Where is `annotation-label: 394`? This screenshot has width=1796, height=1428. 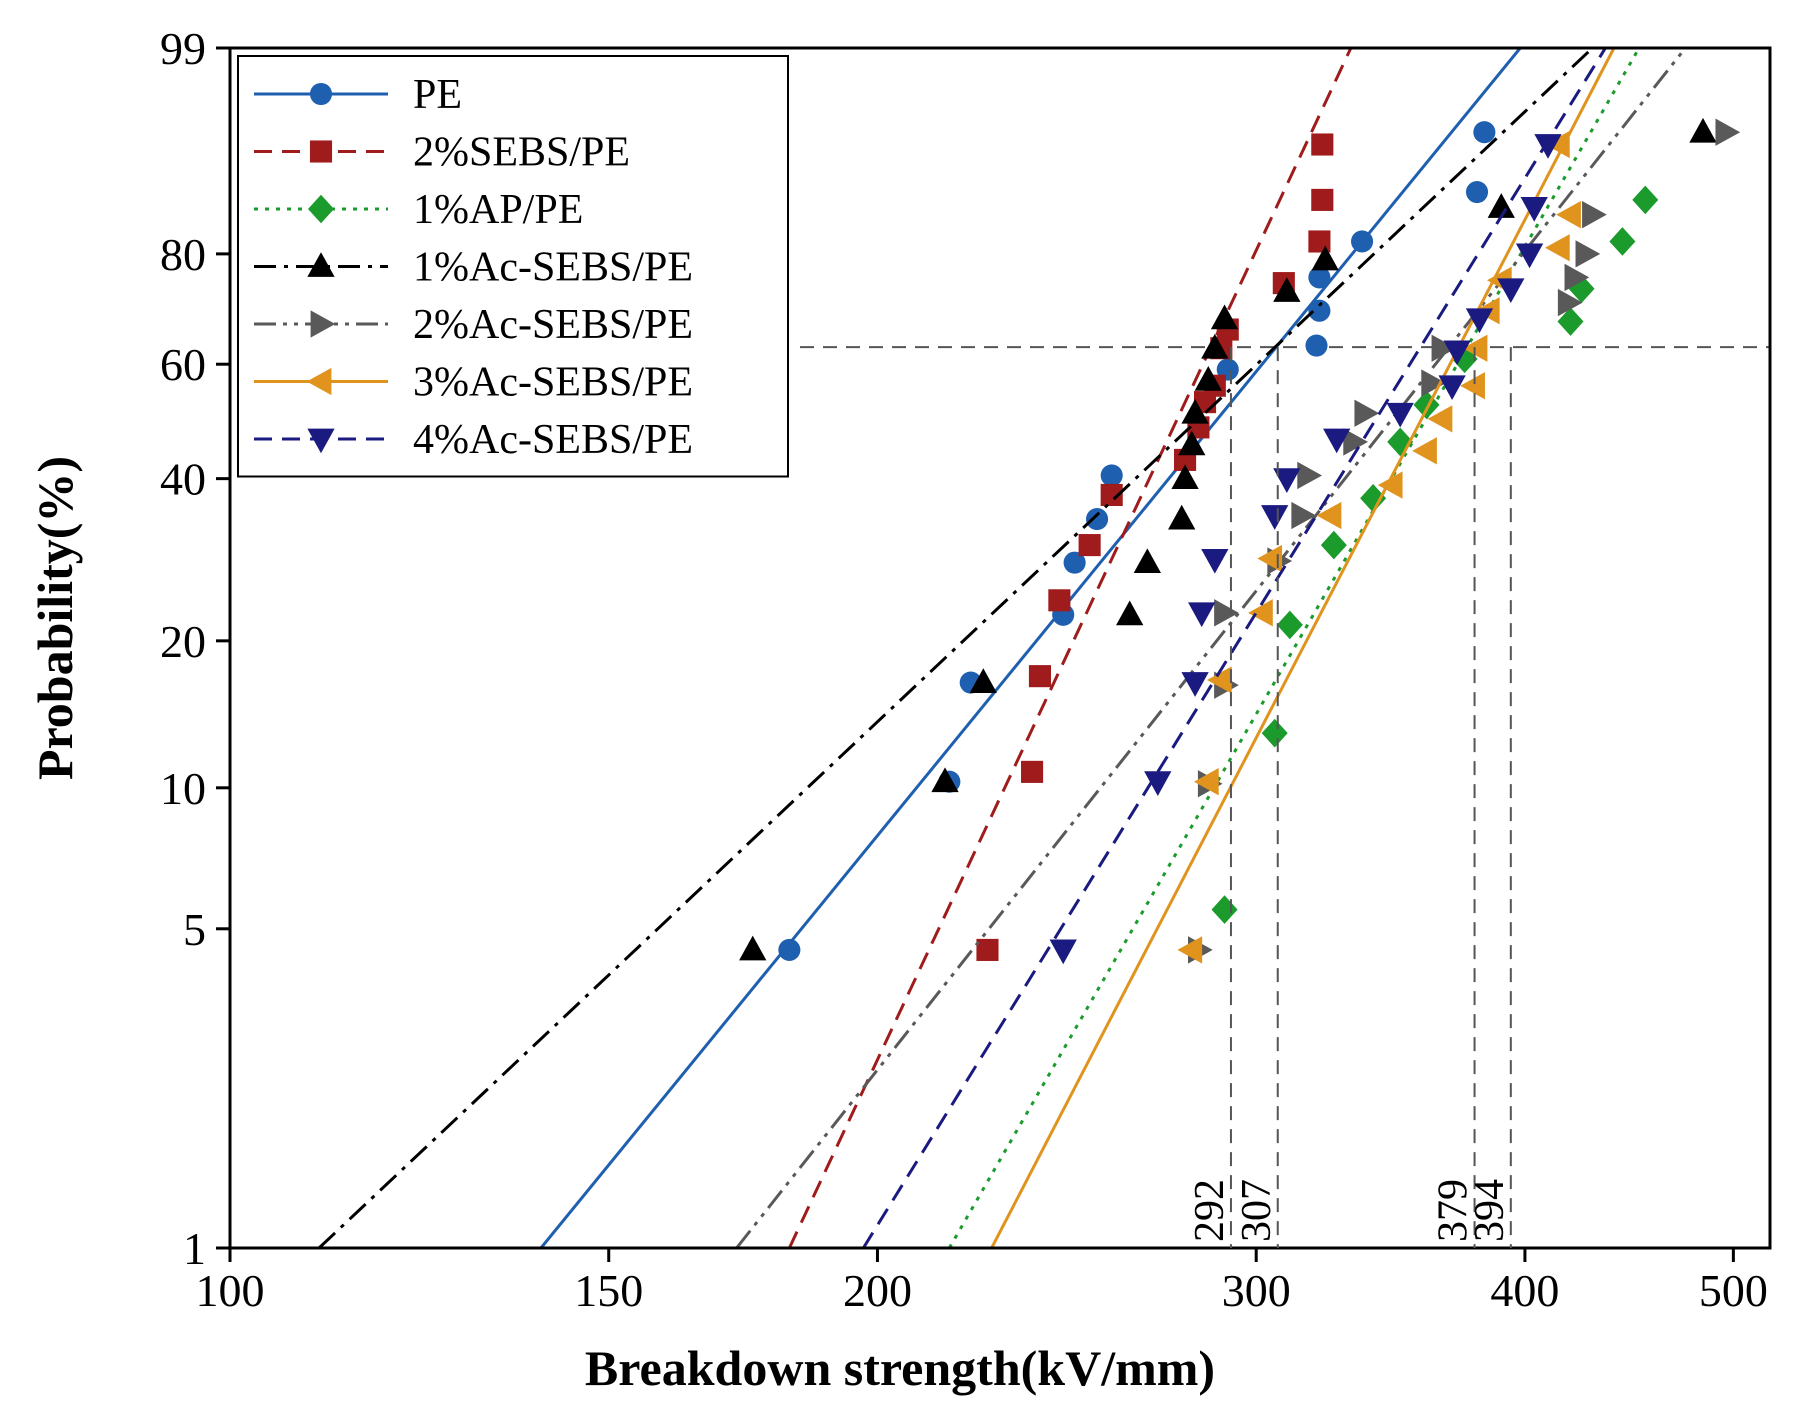 annotation-label: 394 is located at coordinates (1490, 1210).